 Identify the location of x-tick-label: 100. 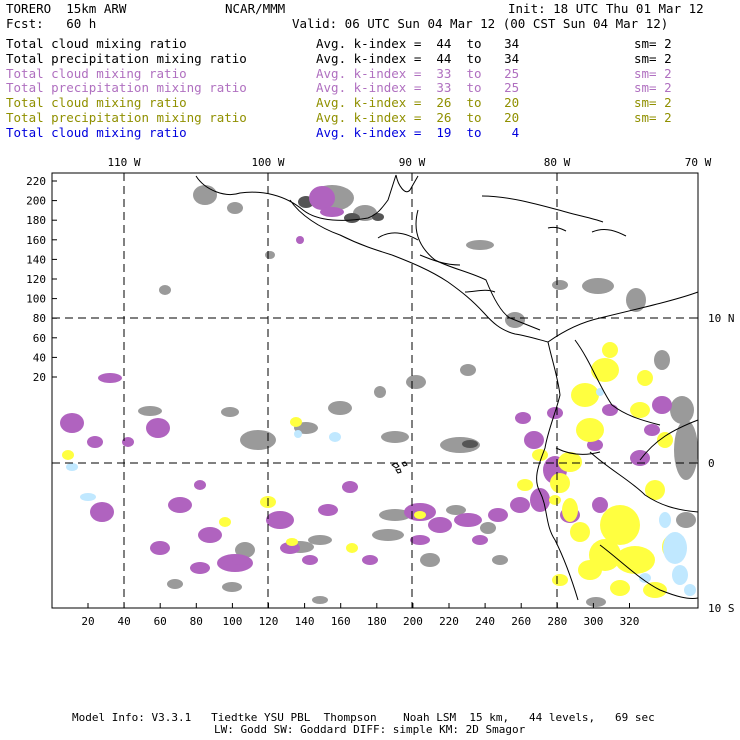
(232, 621).